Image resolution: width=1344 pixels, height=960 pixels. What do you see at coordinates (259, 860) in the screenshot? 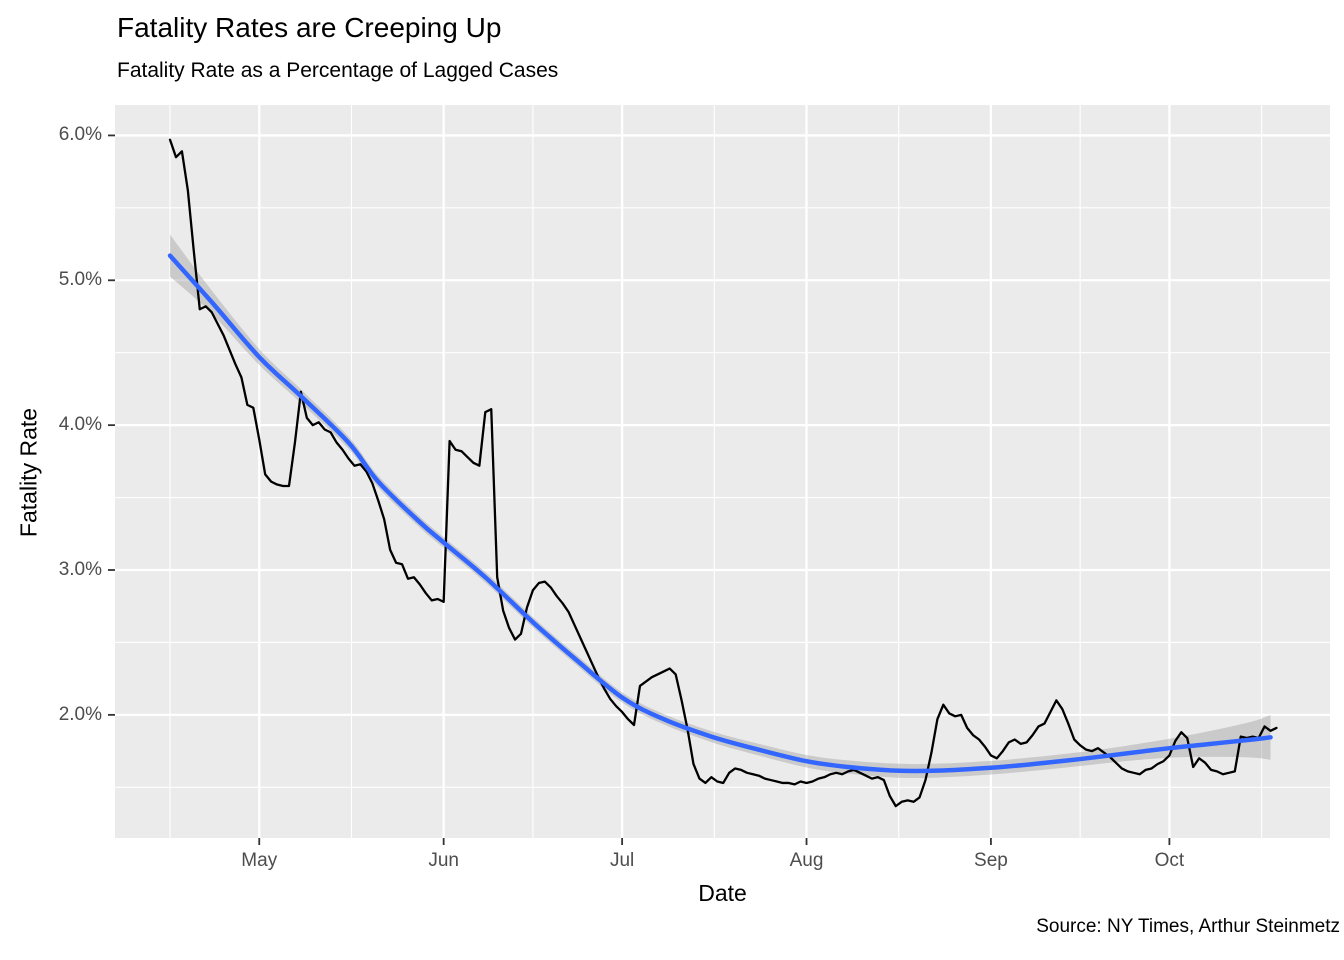
I see `x-tick-label: May` at bounding box center [259, 860].